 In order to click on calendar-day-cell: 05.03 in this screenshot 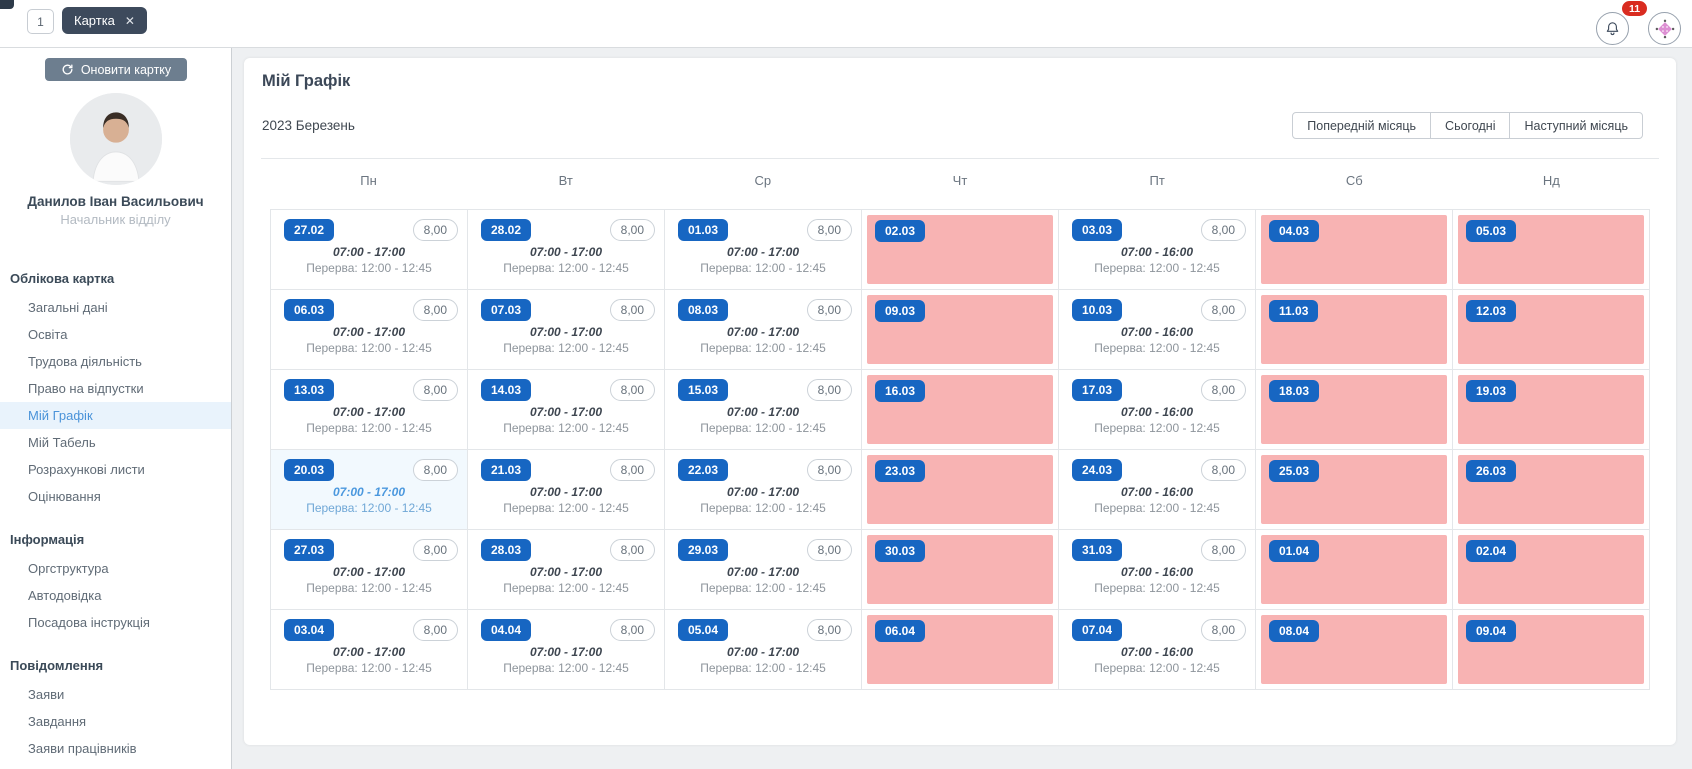, I will do `click(1551, 250)`.